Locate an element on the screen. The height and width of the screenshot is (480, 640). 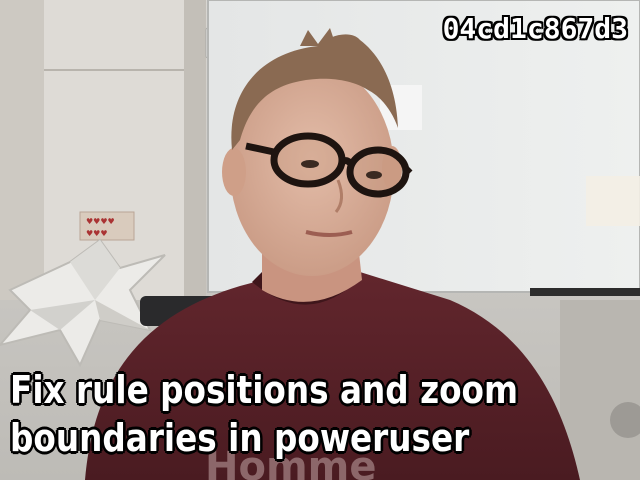
right-shelf is located at coordinates (600, 390).